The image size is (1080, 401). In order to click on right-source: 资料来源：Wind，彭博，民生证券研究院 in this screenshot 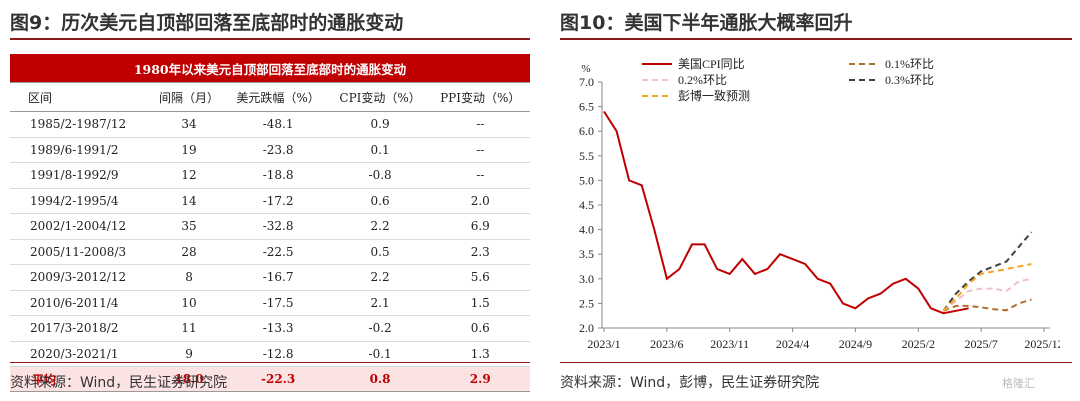, I will do `click(690, 383)`.